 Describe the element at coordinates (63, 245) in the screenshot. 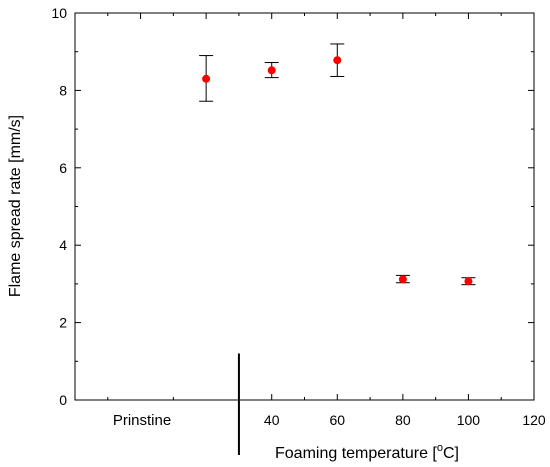

I see `y-tick-label-4: 4` at that location.